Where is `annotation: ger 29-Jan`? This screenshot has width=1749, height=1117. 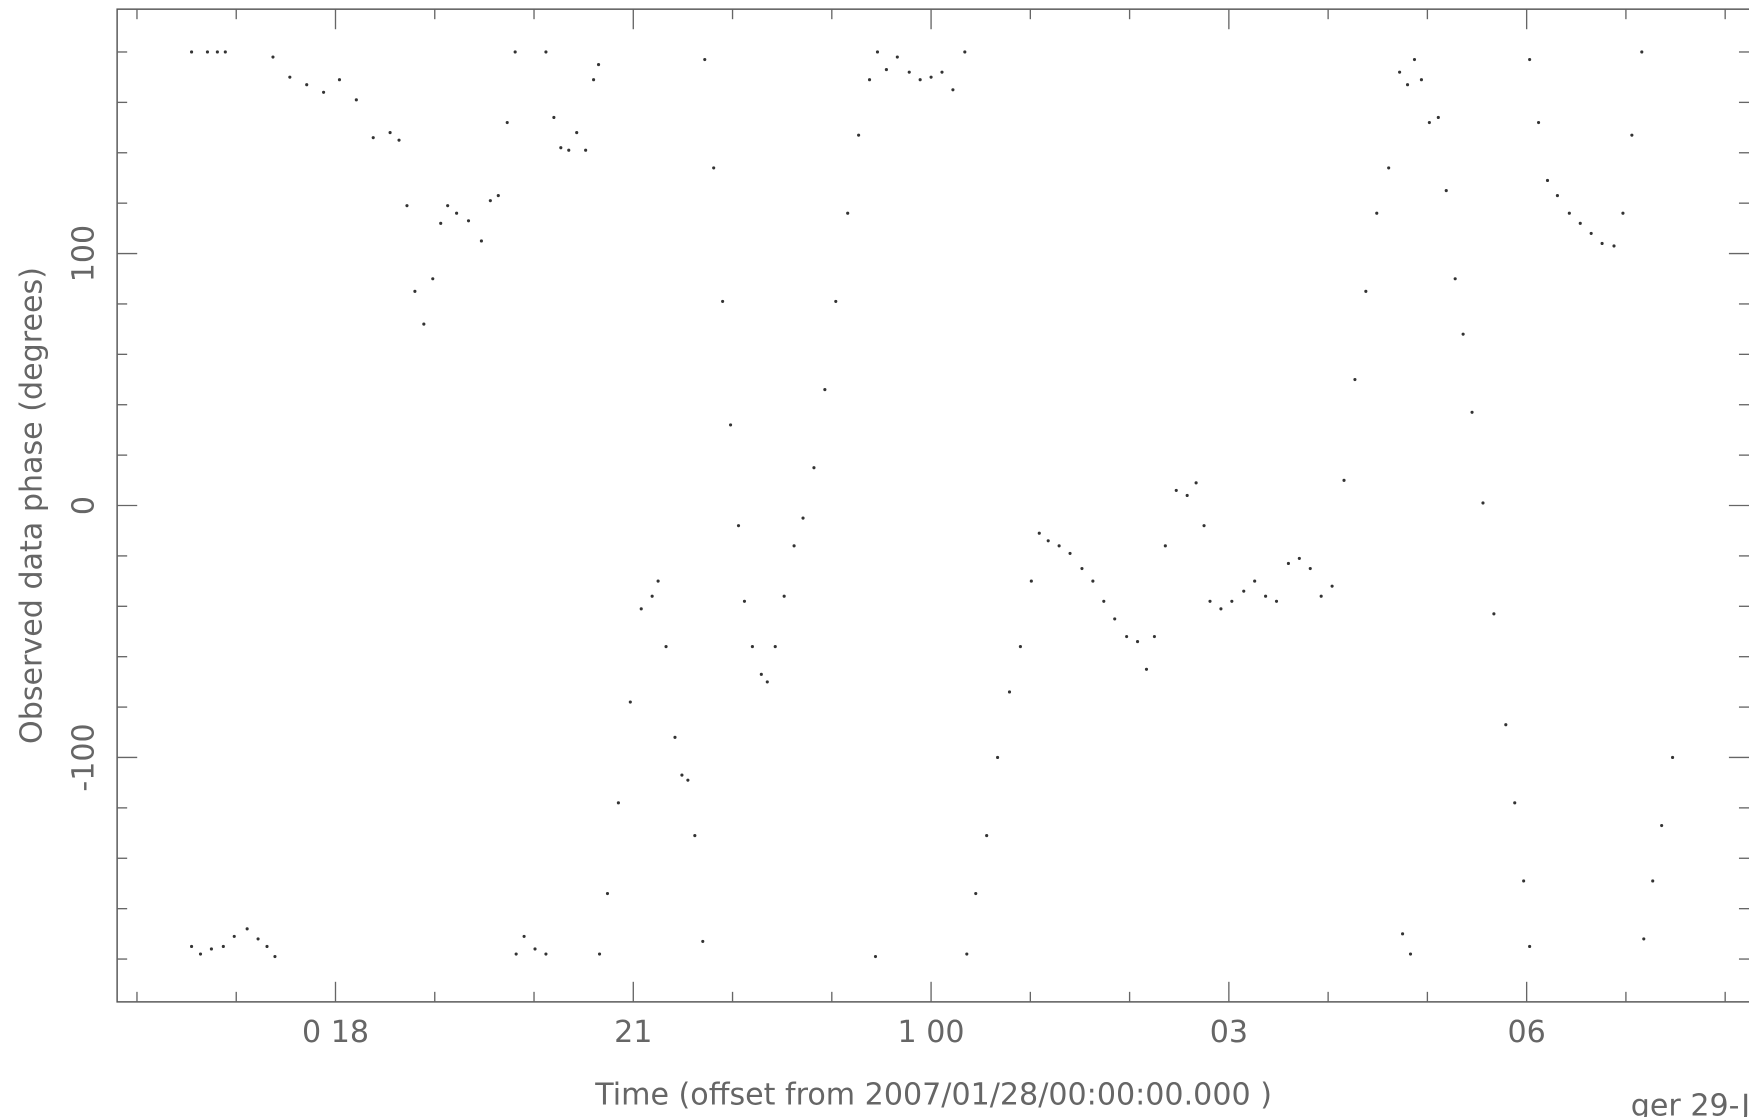 annotation: ger 29-Jan is located at coordinates (1690, 1103).